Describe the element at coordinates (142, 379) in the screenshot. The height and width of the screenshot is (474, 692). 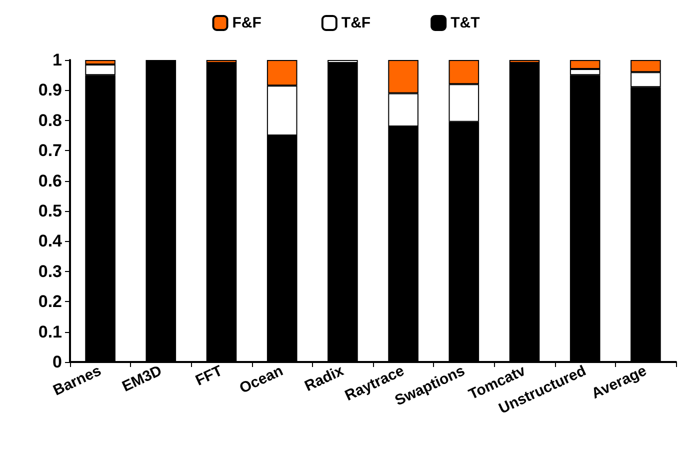
I see `x-tick-label: EM3D` at that location.